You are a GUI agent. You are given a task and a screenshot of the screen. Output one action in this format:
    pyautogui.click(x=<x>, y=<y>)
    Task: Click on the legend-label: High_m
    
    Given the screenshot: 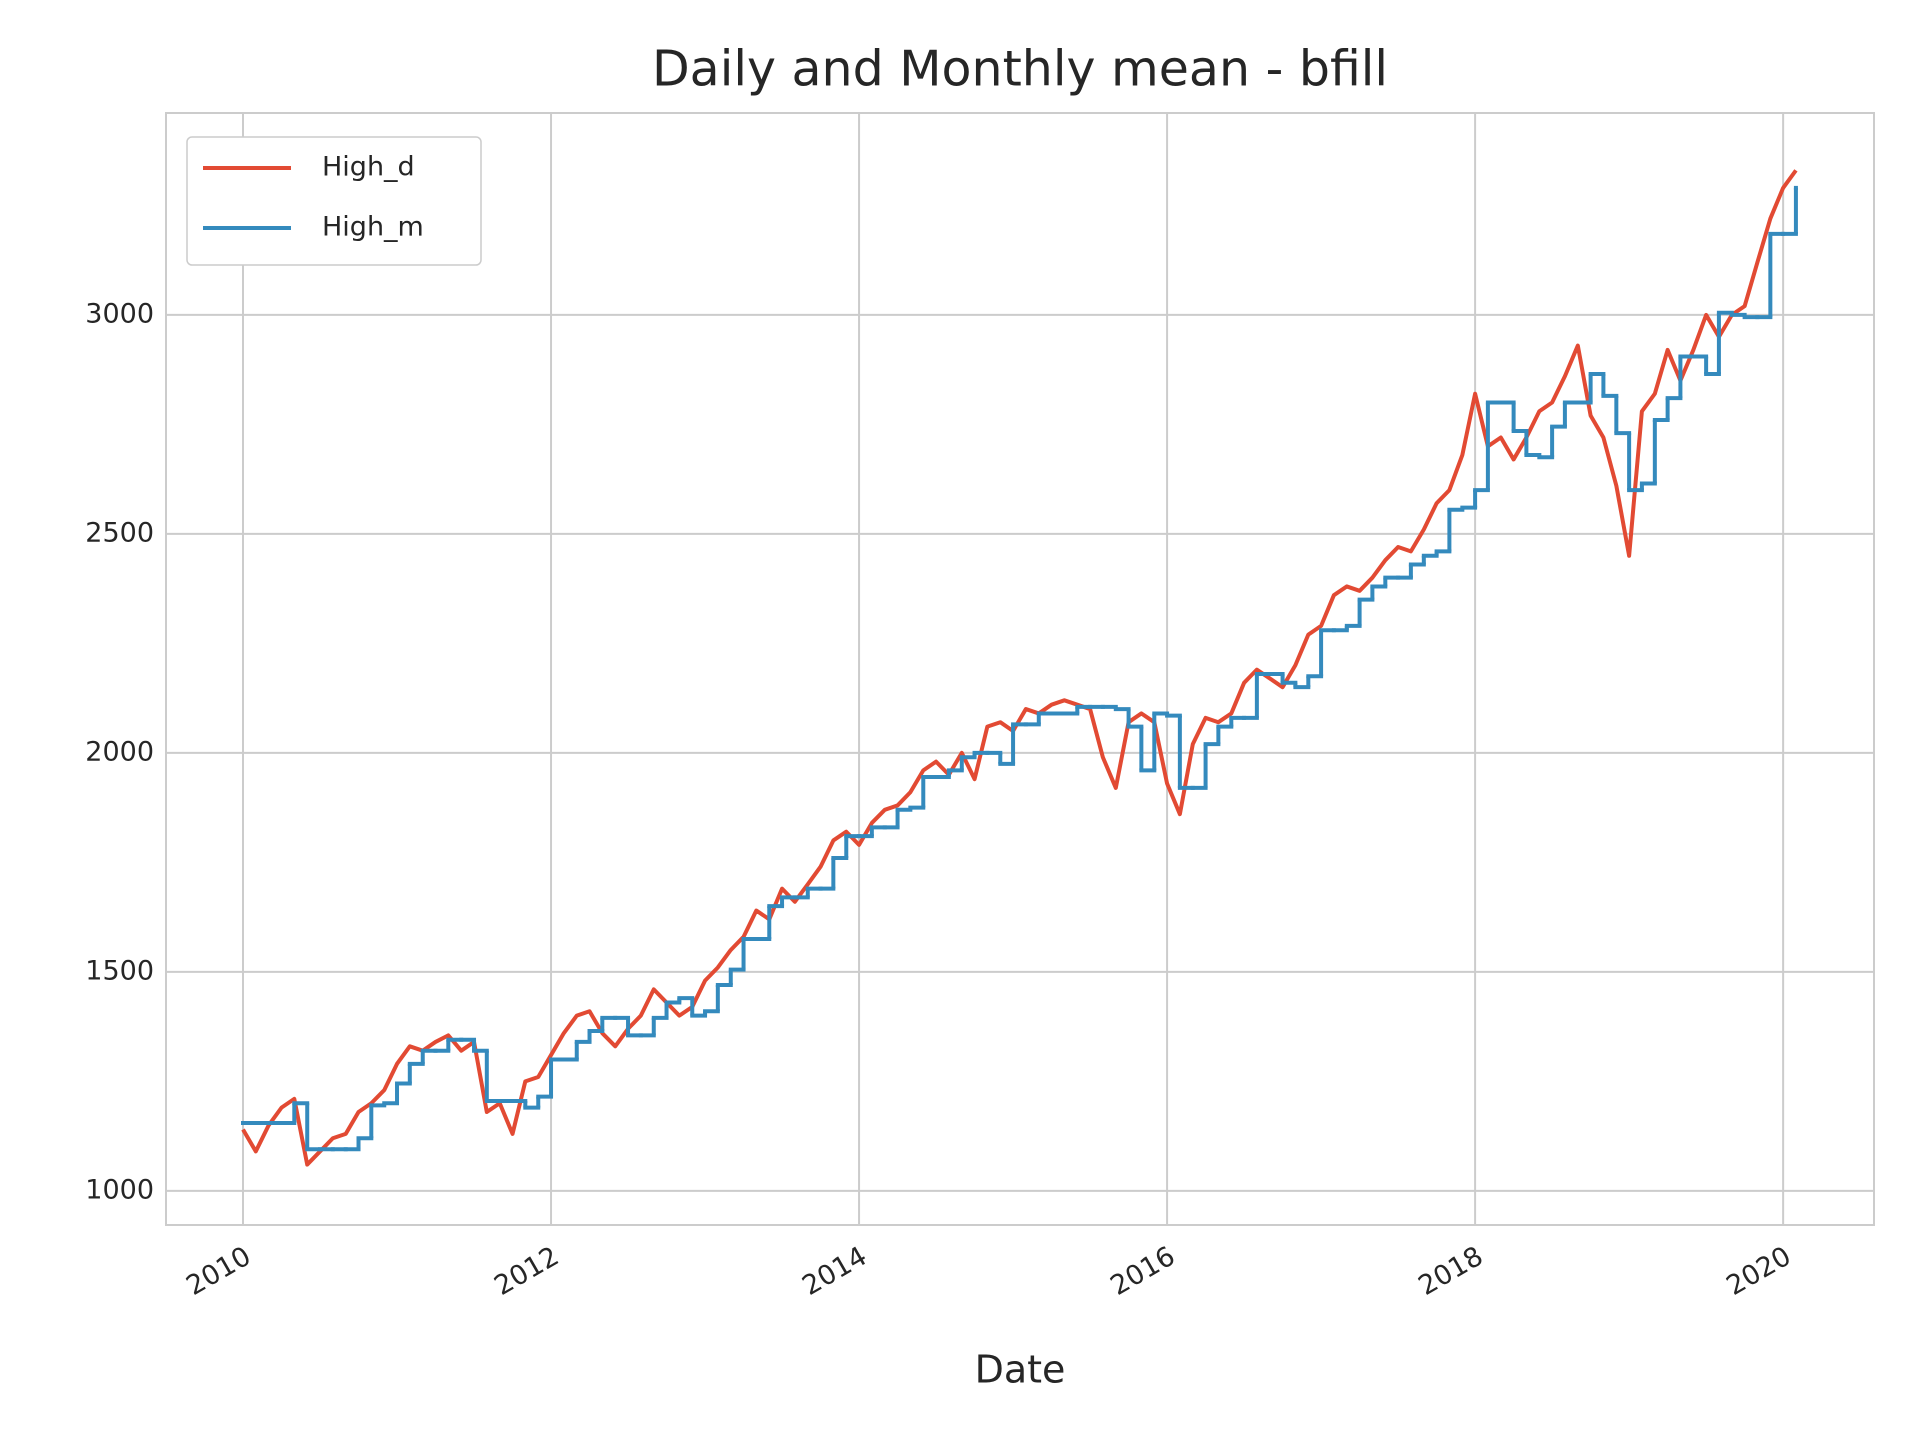 What is the action you would take?
    pyautogui.click(x=373, y=227)
    